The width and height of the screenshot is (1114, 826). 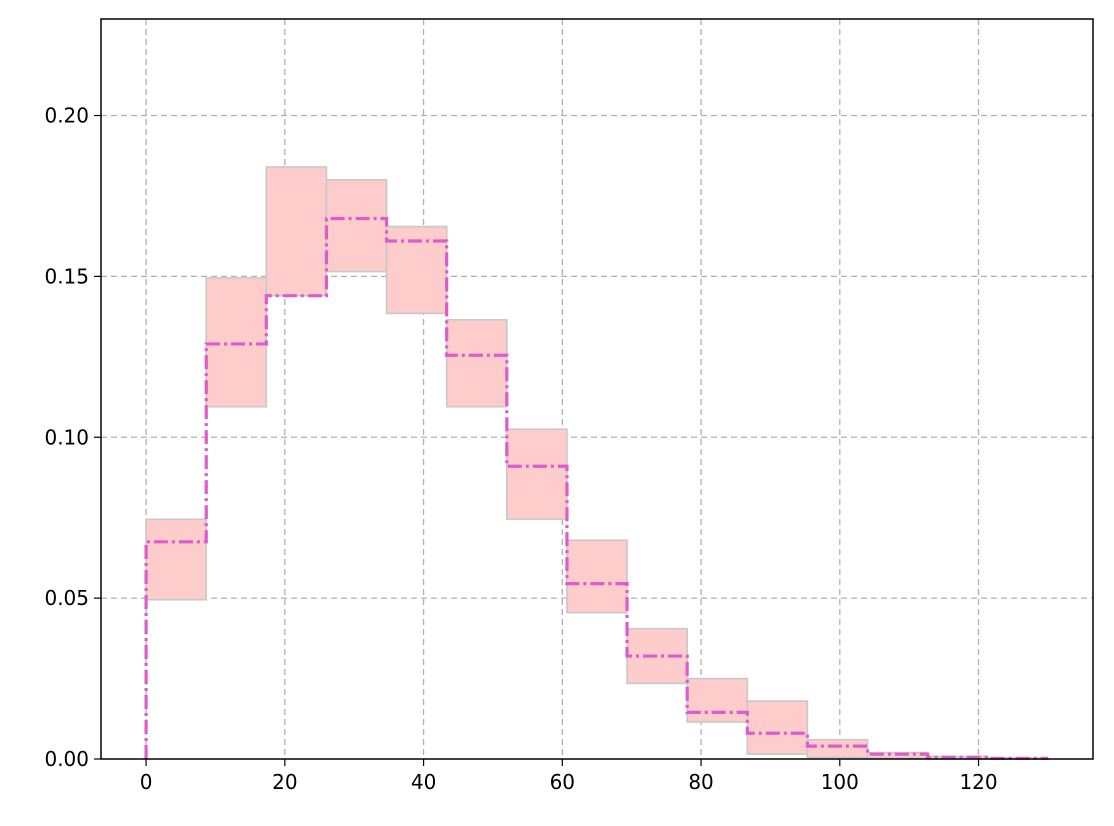 What do you see at coordinates (66, 116) in the screenshot?
I see `y-tick-label: 0.20` at bounding box center [66, 116].